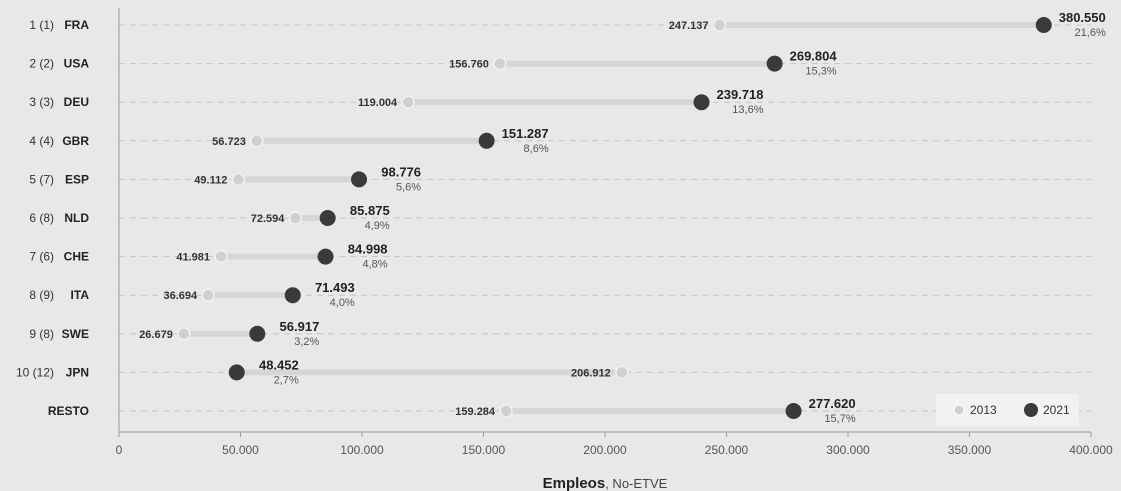 Image resolution: width=1121 pixels, height=491 pixels. Describe the element at coordinates (41, 179) in the screenshot. I see `row-rank-label: 5 (7)` at that location.